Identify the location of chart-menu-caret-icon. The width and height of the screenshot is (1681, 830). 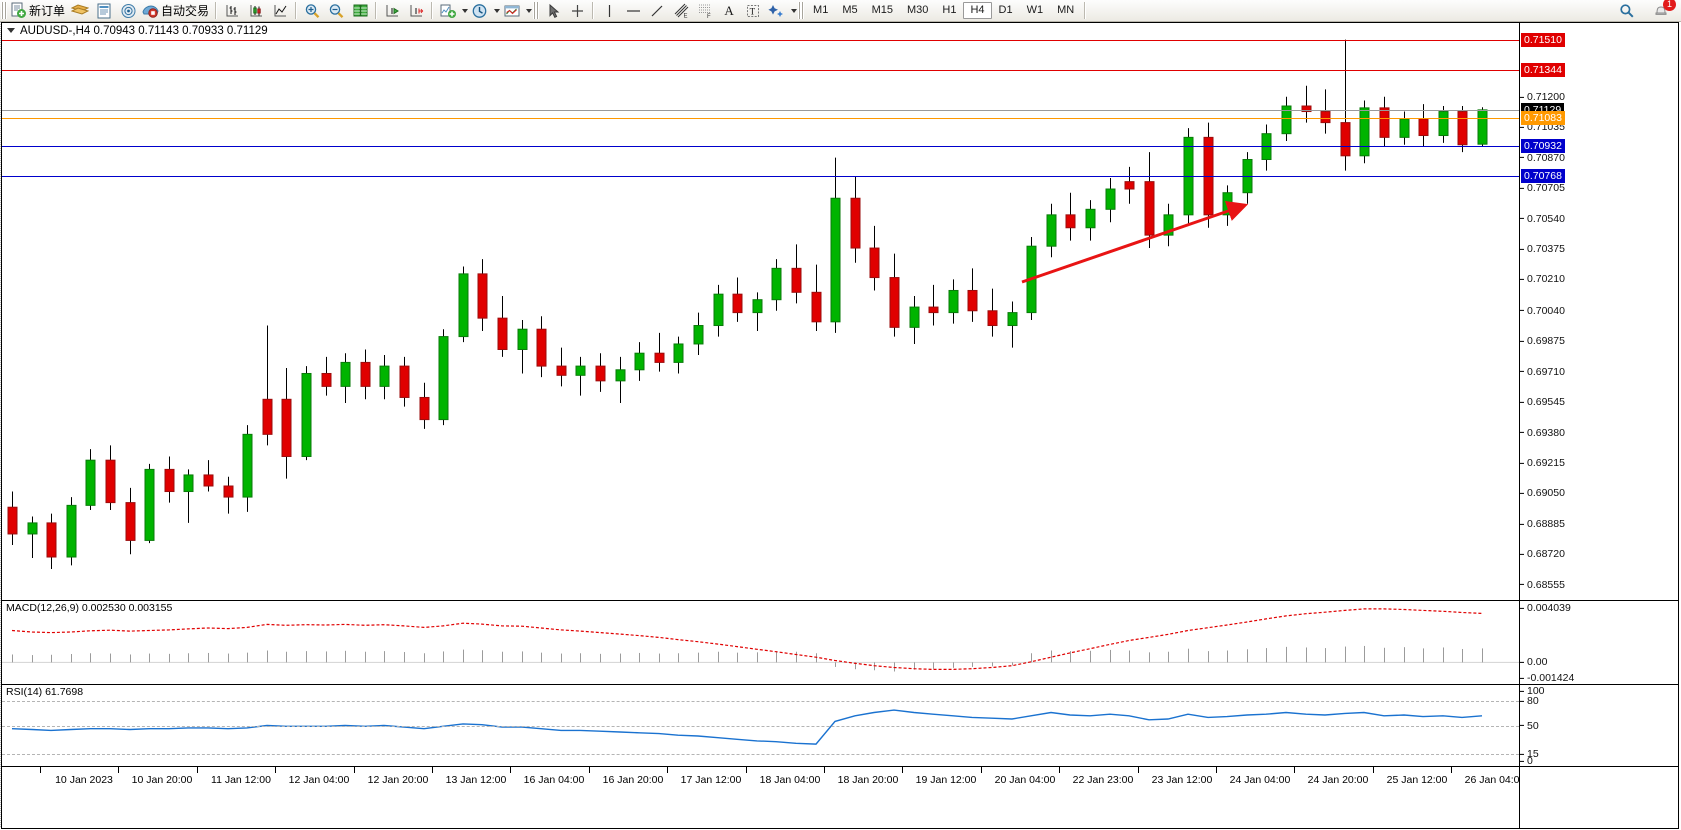
(11, 31).